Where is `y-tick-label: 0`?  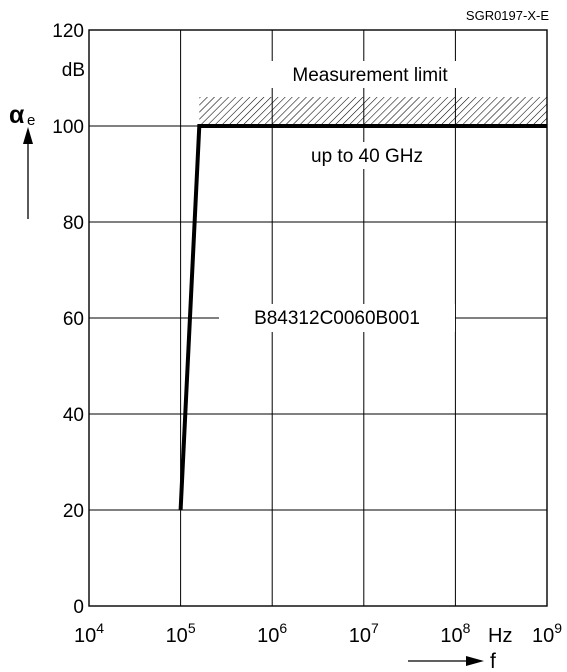 y-tick-label: 0 is located at coordinates (78, 607).